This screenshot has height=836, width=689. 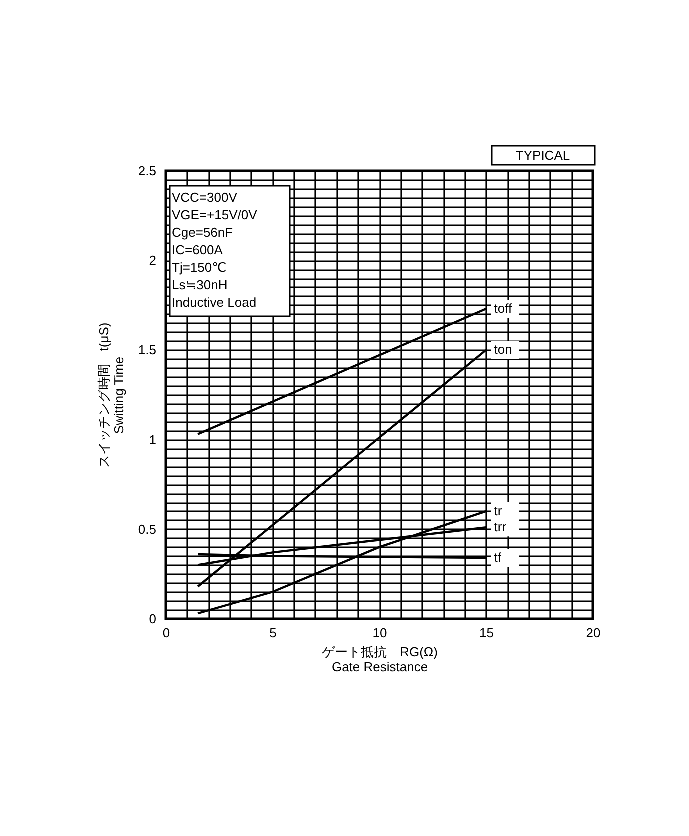 What do you see at coordinates (147, 350) in the screenshot?
I see `y-tick-label: 1.5` at bounding box center [147, 350].